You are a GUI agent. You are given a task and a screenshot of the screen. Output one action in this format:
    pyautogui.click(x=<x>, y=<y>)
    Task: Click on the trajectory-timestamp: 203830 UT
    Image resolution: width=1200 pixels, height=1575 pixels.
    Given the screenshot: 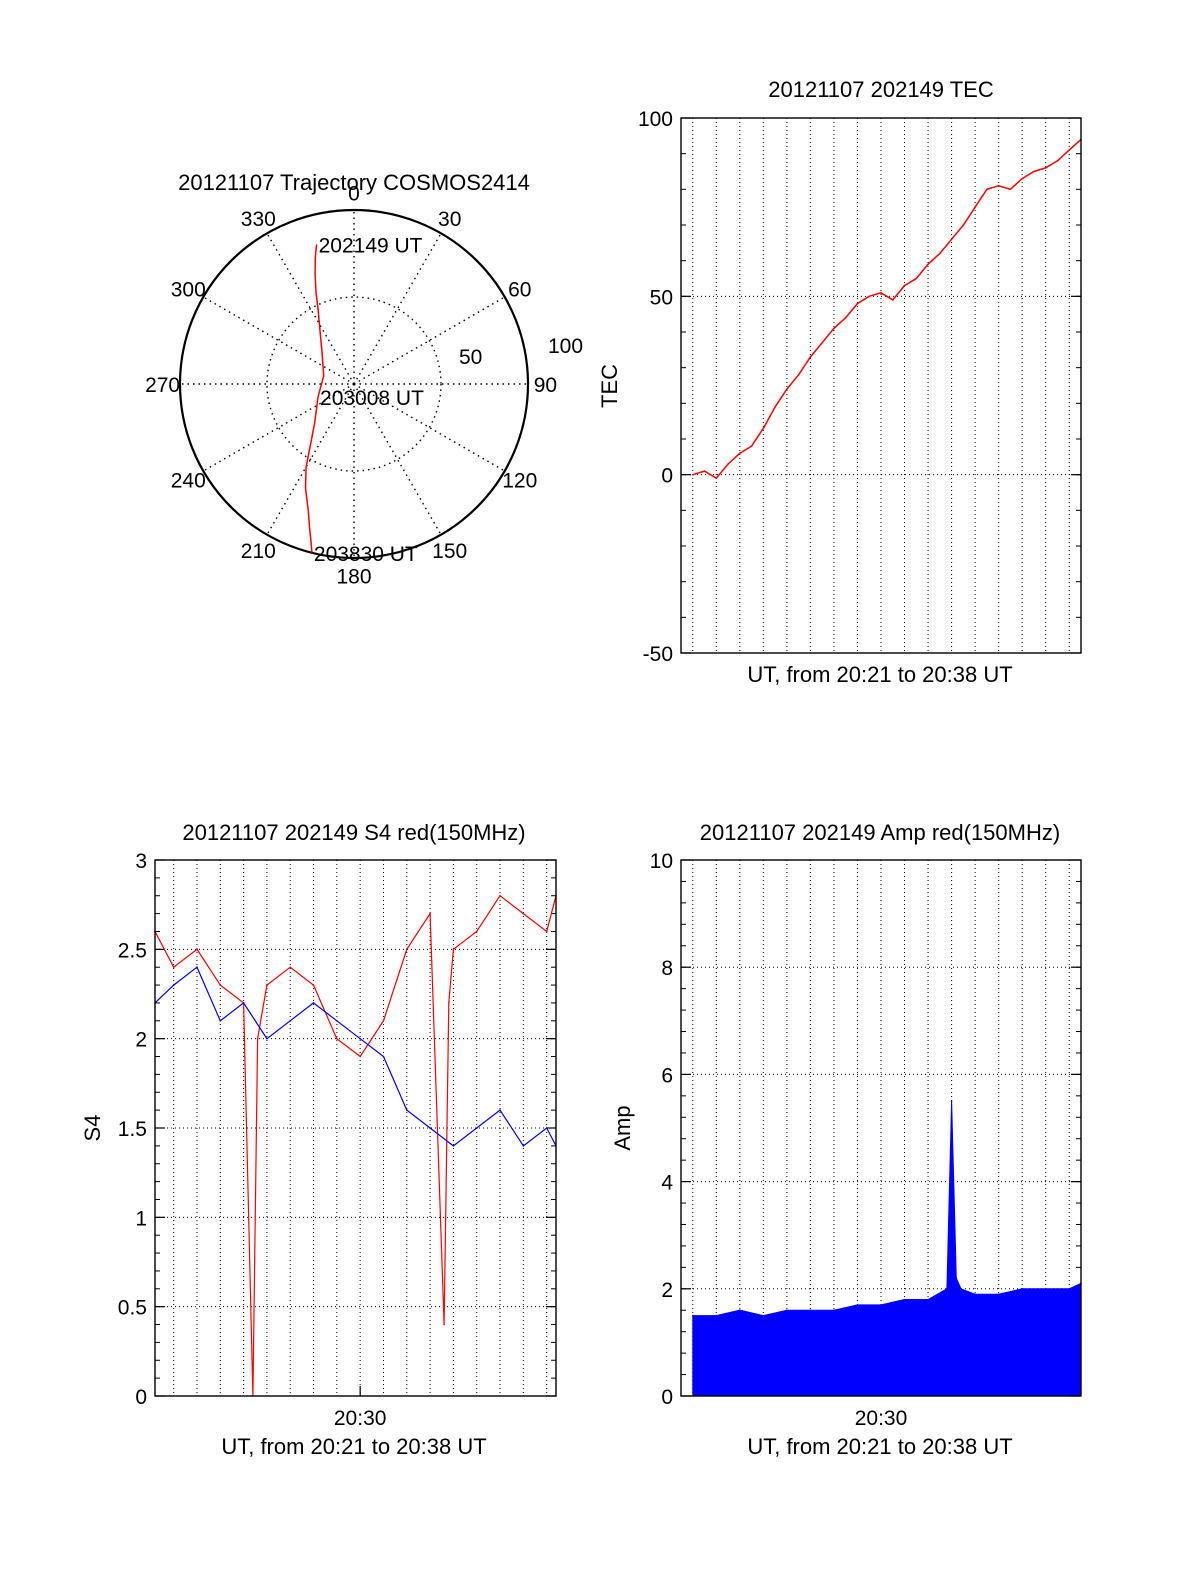 What is the action you would take?
    pyautogui.click(x=366, y=554)
    